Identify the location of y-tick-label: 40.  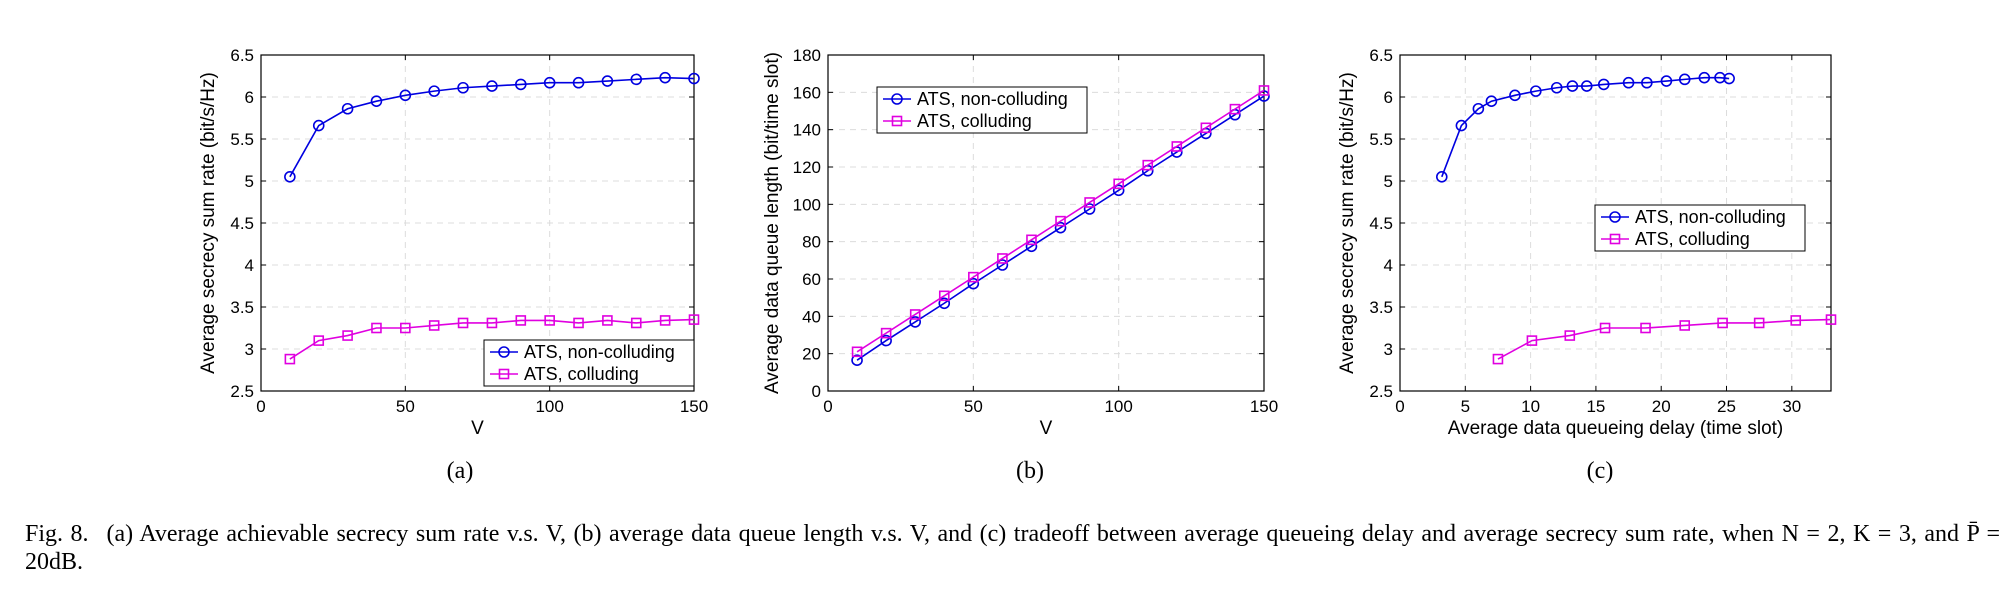
(811, 316).